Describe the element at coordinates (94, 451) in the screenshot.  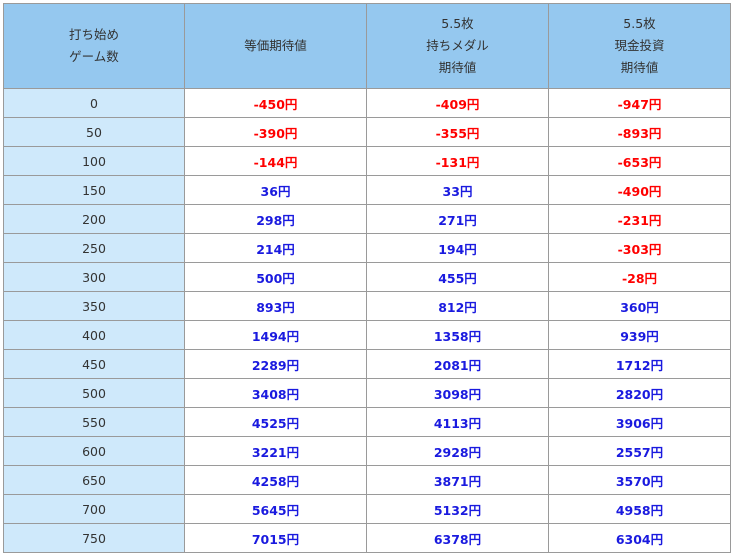
I see `games-cell: 600` at that location.